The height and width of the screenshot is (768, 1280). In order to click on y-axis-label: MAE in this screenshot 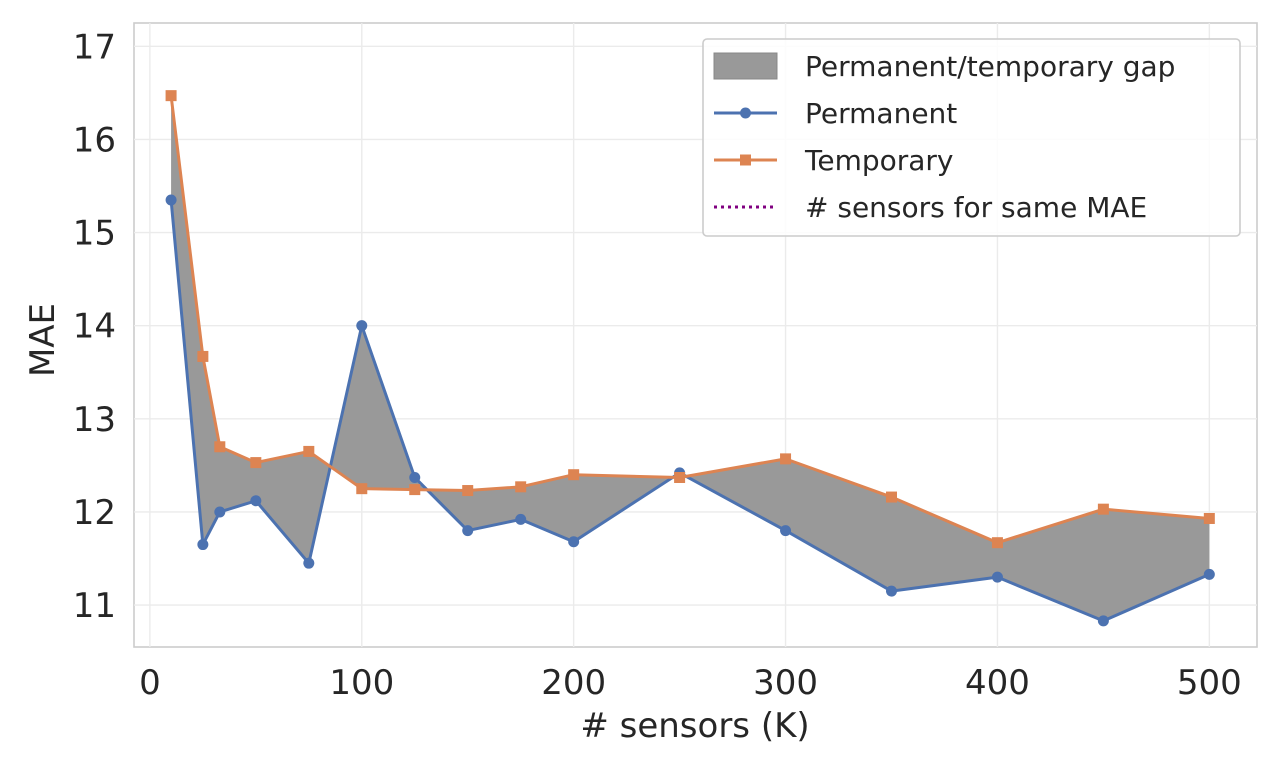, I will do `click(43, 340)`.